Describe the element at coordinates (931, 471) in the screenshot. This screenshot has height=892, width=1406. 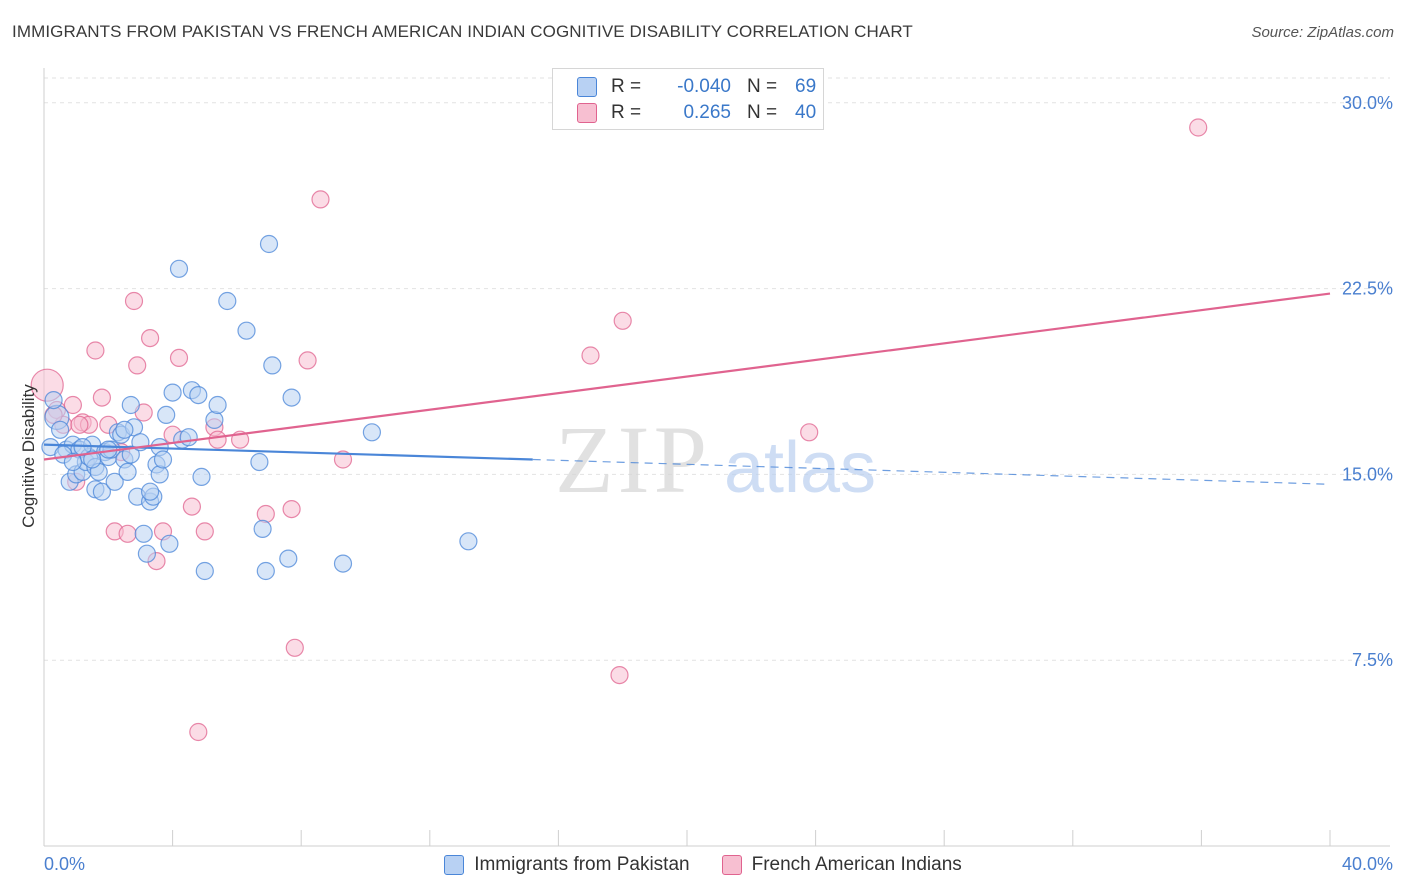
I see `blue-trend-extension` at that location.